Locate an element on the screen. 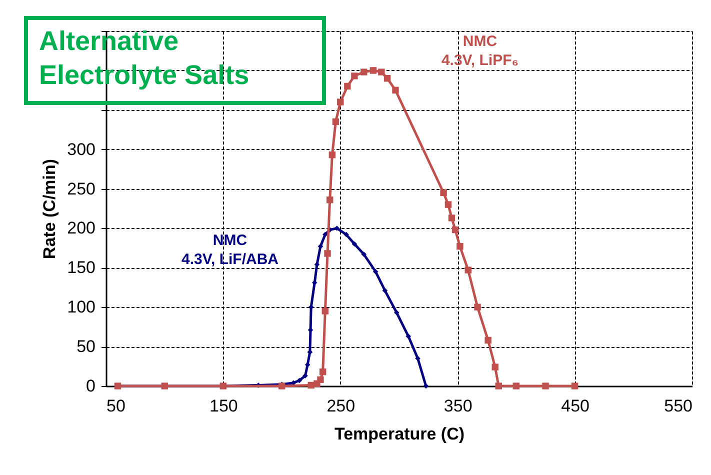  x-tick-label: 450 is located at coordinates (575, 406).